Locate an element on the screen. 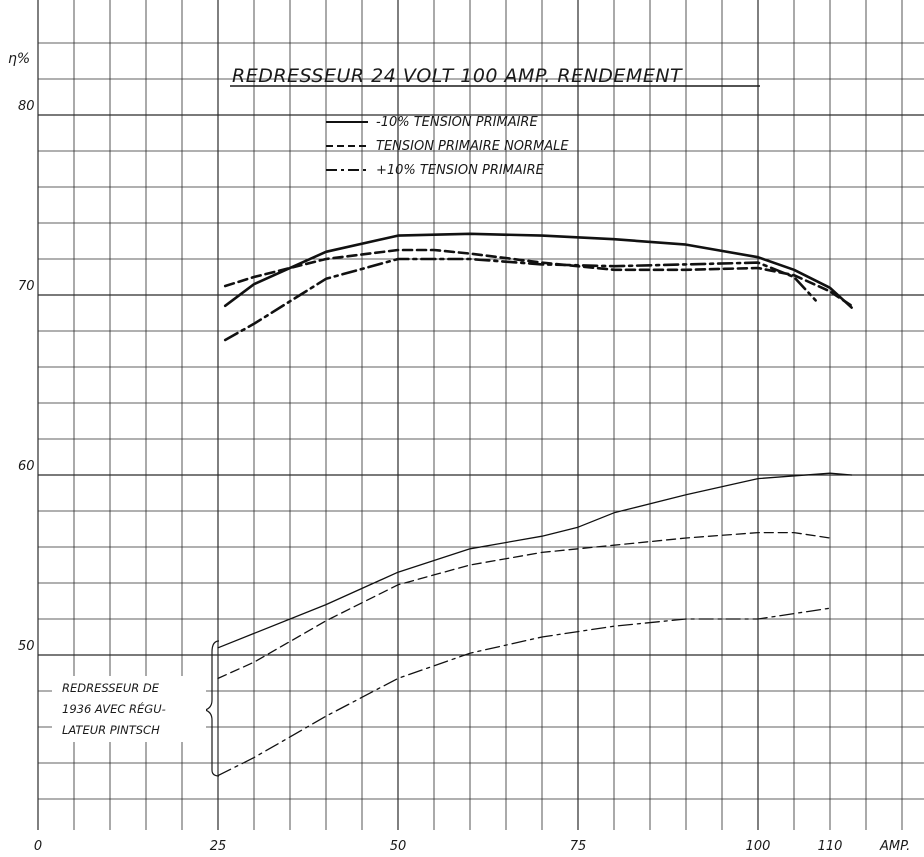 This screenshot has height=857, width=924. x-tick-label: 75 is located at coordinates (578, 846).